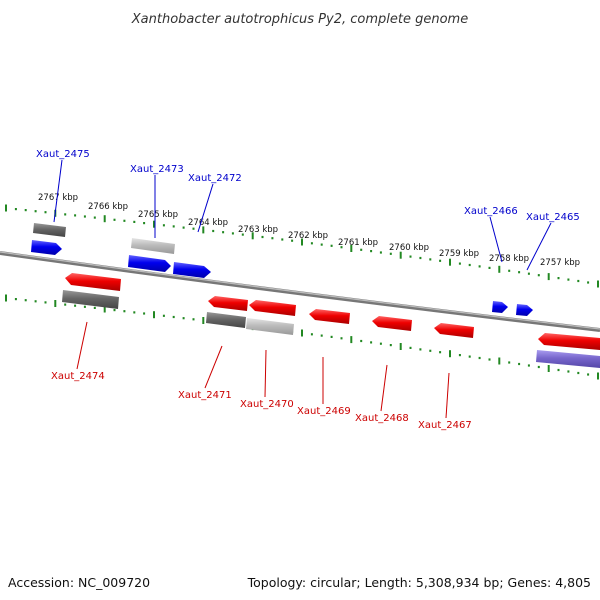  Describe the element at coordinates (553, 217) in the screenshot. I see `gene-label-xaut-2465: Xaut_2465` at that location.